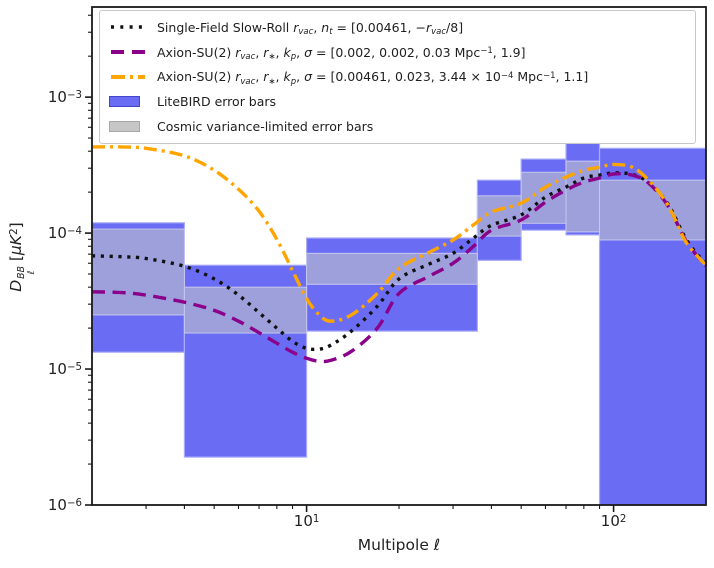 Image resolution: width=714 pixels, height=568 pixels. Describe the element at coordinates (64, 505) in the screenshot. I see `y-tick-label: 10⁻⁶` at that location.